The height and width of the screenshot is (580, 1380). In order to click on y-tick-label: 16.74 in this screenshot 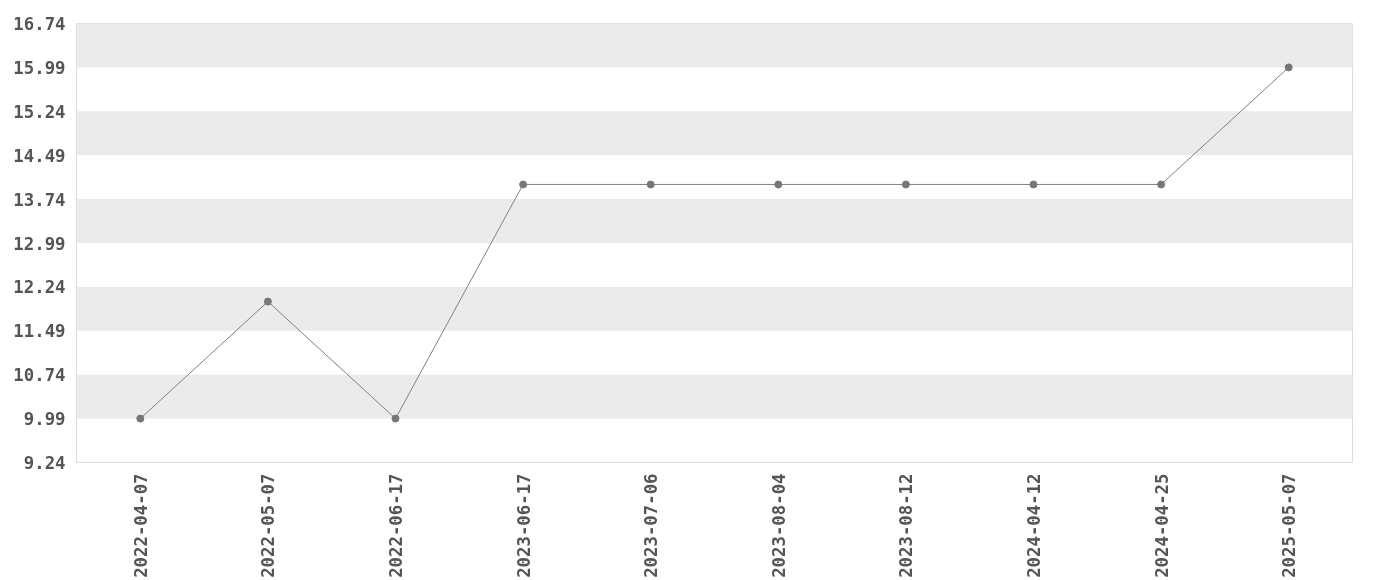, I will do `click(39, 24)`.